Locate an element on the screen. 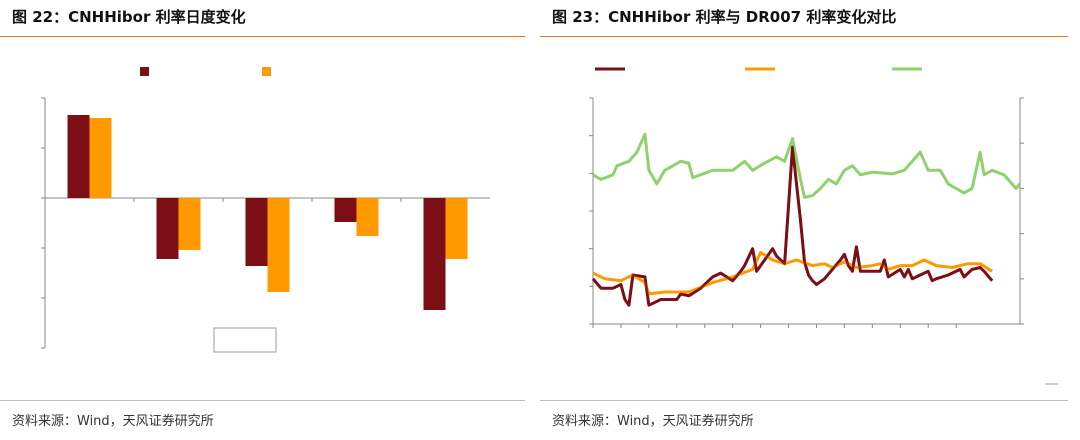 This screenshot has height=440, width=1080. plot-area-watermark-box is located at coordinates (245, 340).